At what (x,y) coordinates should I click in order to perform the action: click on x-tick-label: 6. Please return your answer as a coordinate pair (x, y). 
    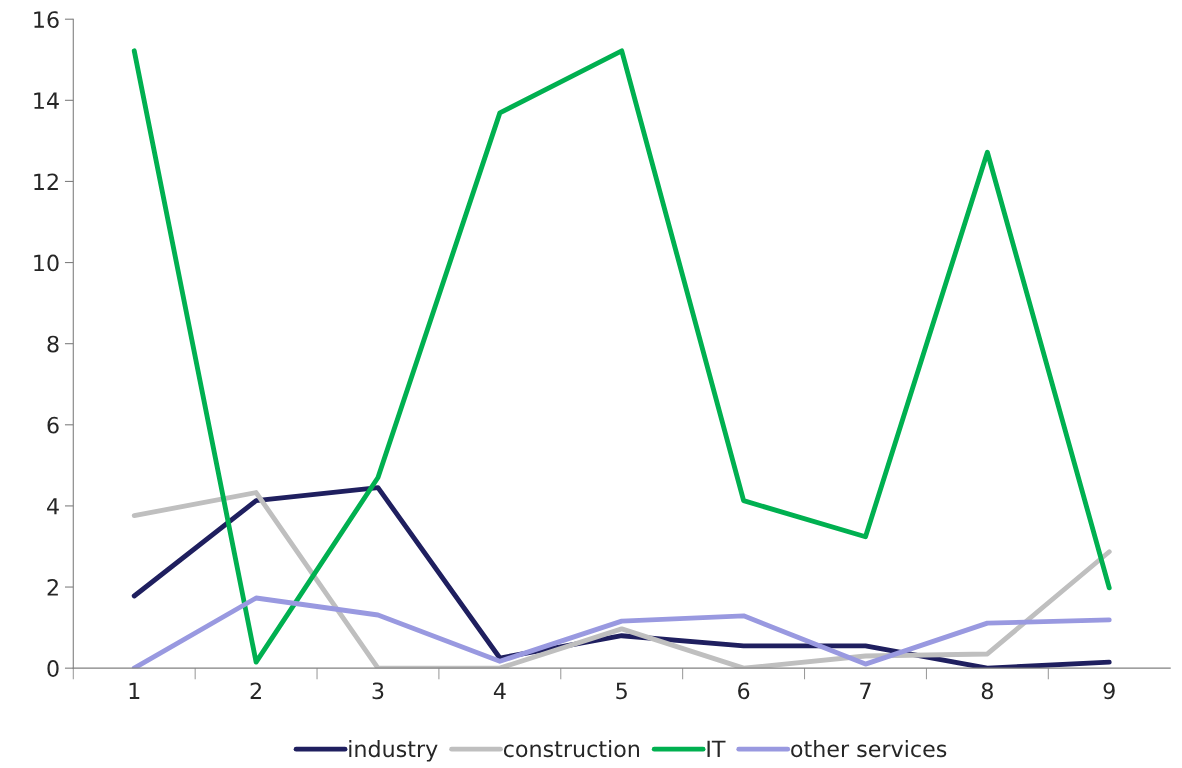
    Looking at the image, I should click on (744, 691).